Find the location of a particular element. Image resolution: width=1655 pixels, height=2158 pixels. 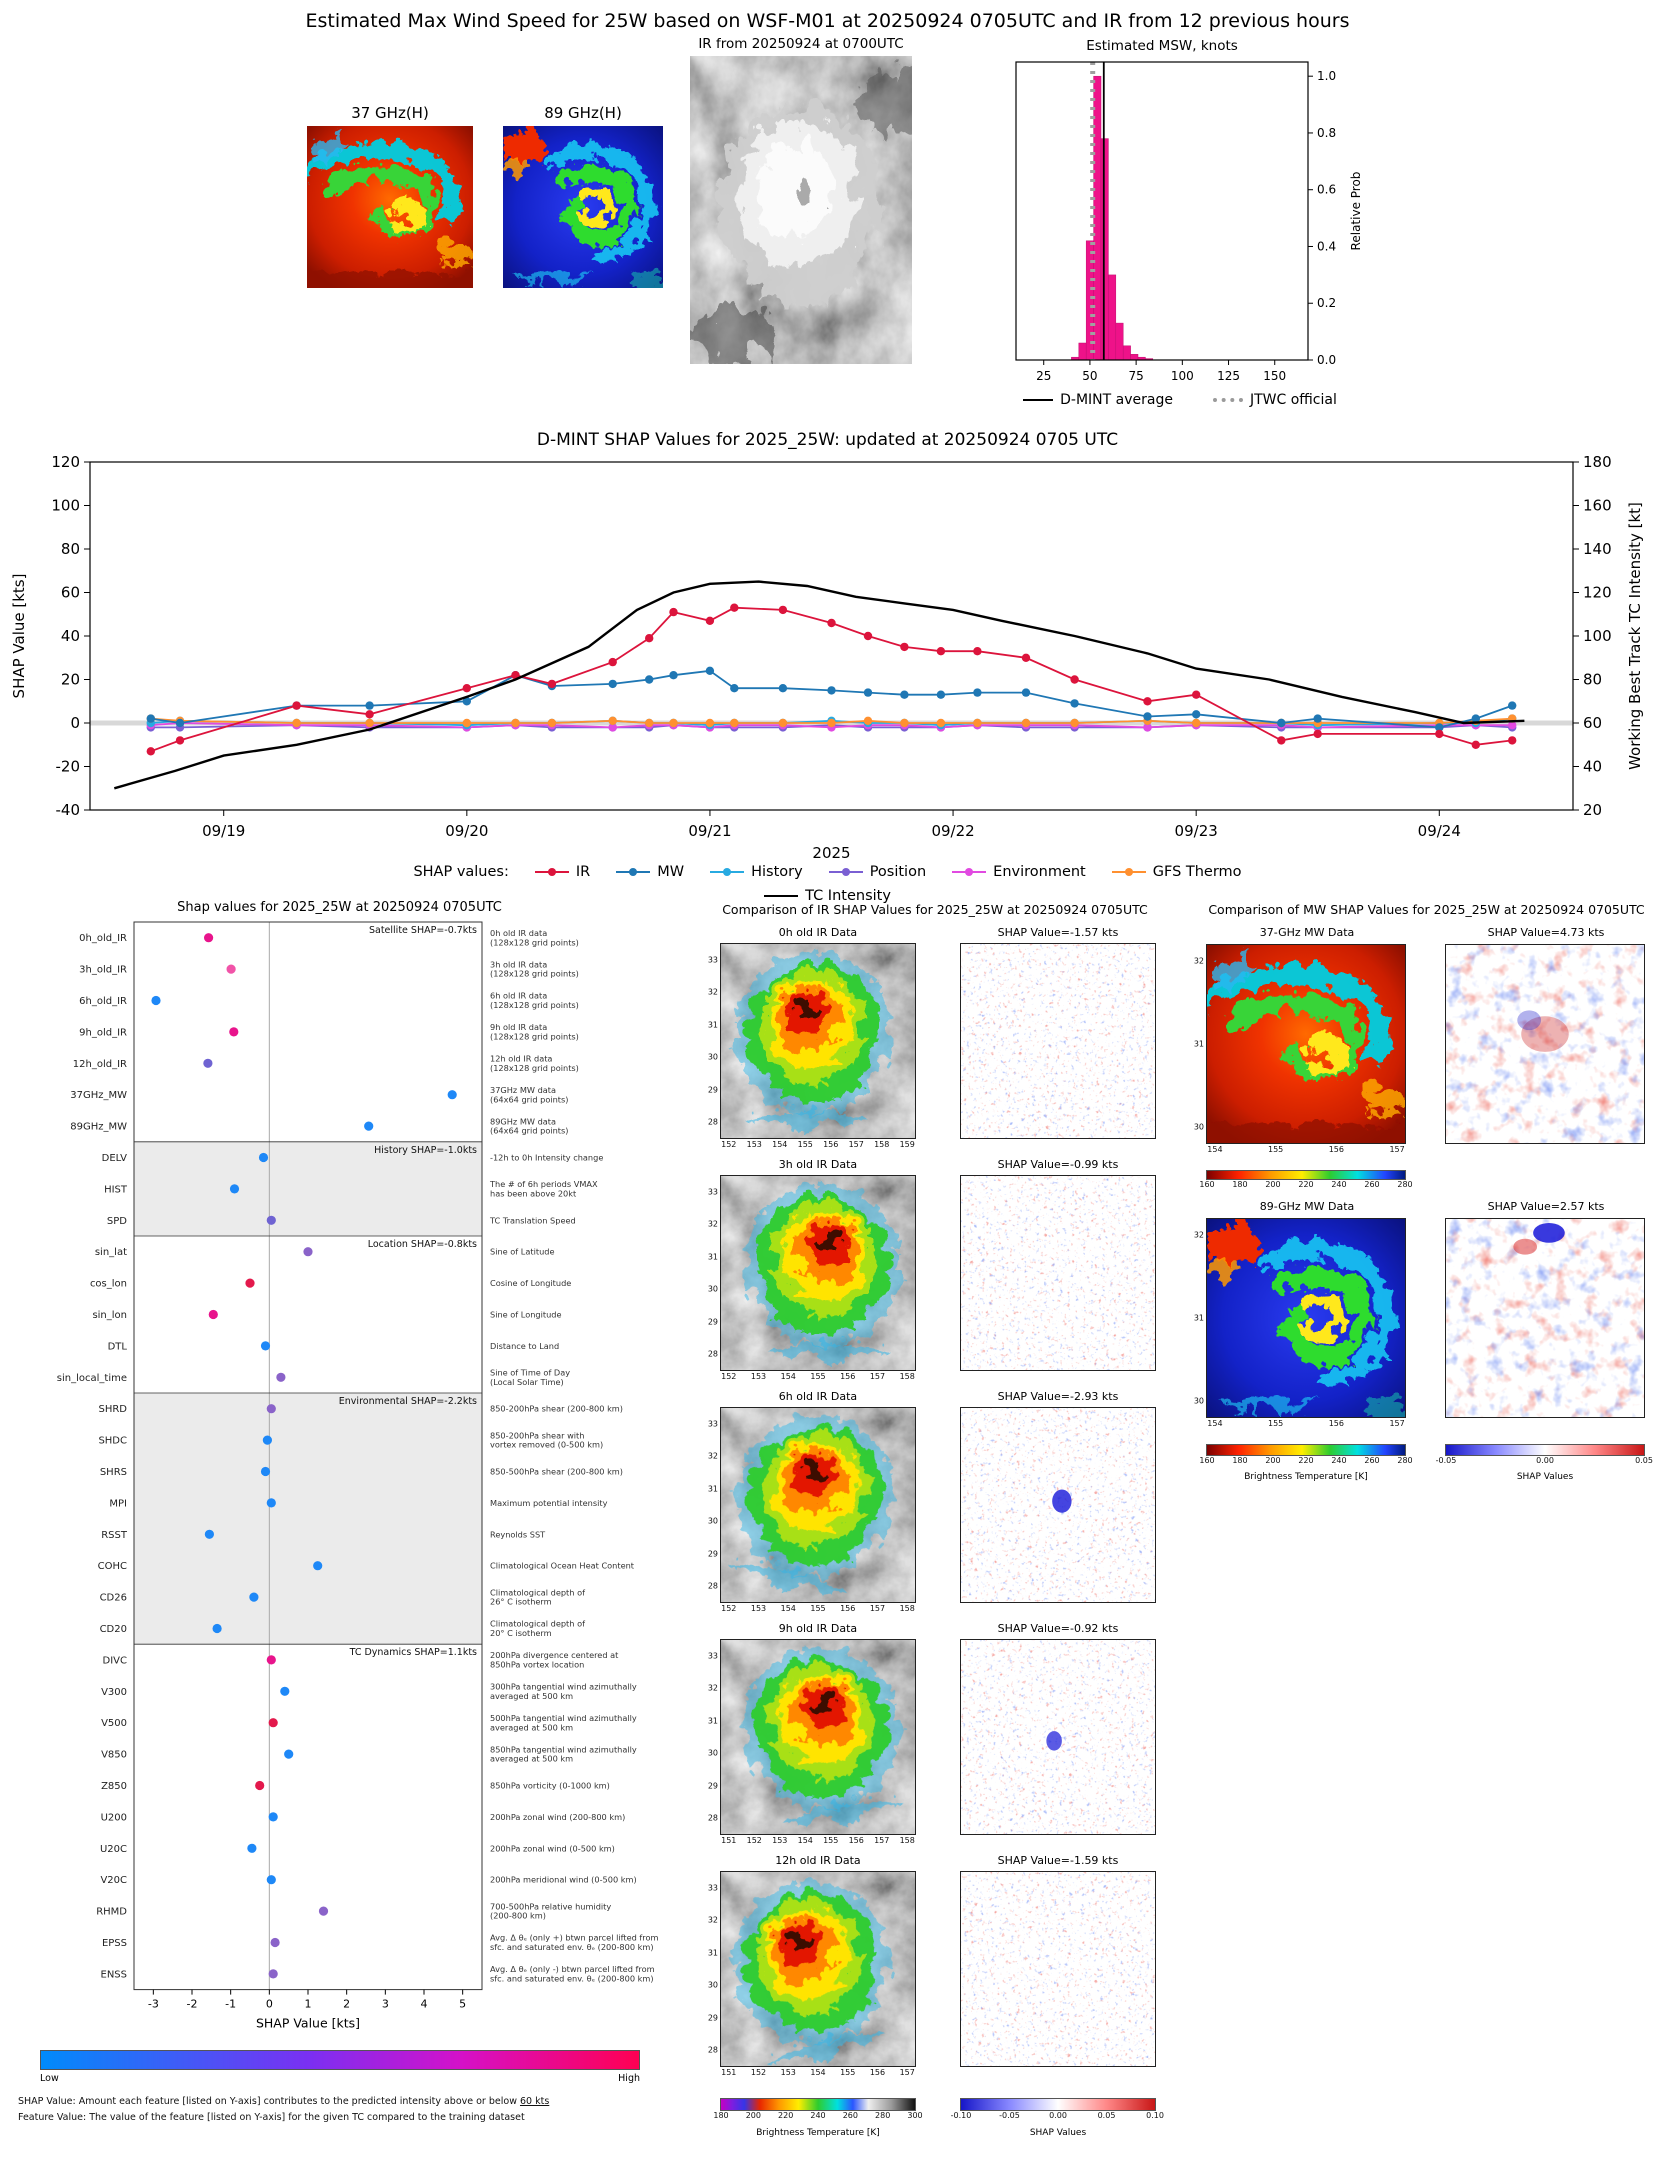

ir-bt-colorbar-label: Brightness Temperature [K] is located at coordinates (818, 2133).